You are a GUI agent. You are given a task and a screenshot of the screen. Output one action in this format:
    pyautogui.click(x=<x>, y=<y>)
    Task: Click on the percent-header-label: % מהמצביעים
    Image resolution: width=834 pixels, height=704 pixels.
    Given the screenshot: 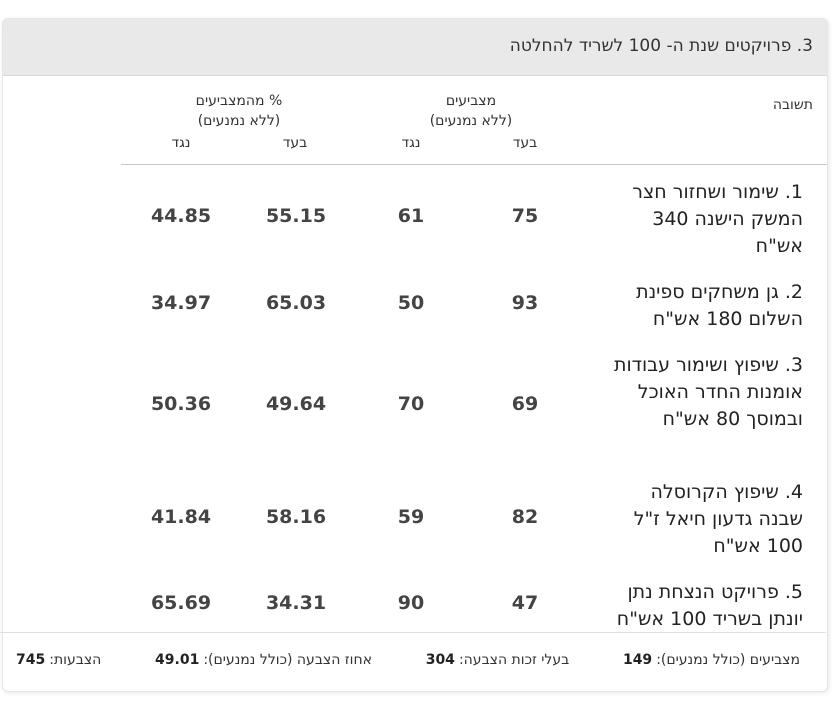 What is the action you would take?
    pyautogui.click(x=239, y=101)
    